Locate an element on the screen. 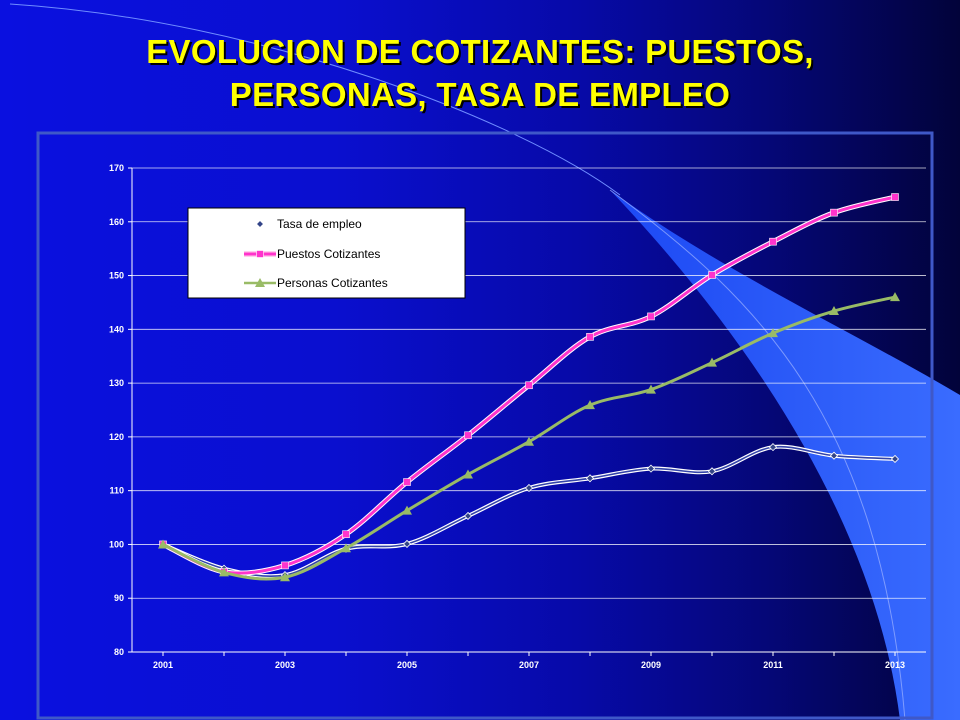 The width and height of the screenshot is (960, 720). point-puestos-cotizantes-2011 is located at coordinates (773, 241).